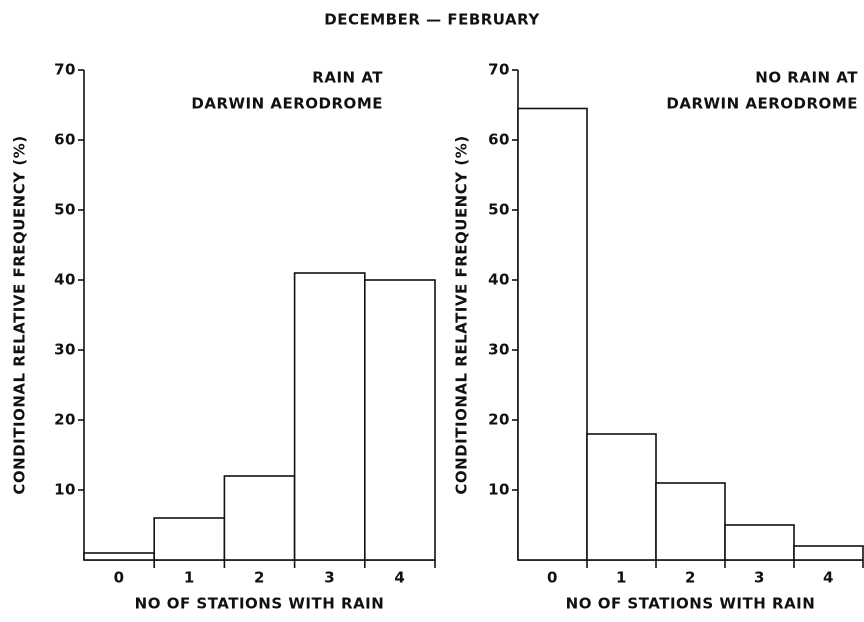 Image resolution: width=864 pixels, height=622 pixels. What do you see at coordinates (432, 20) in the screenshot?
I see `figure-title: DECEMBER — FEBRUARY` at bounding box center [432, 20].